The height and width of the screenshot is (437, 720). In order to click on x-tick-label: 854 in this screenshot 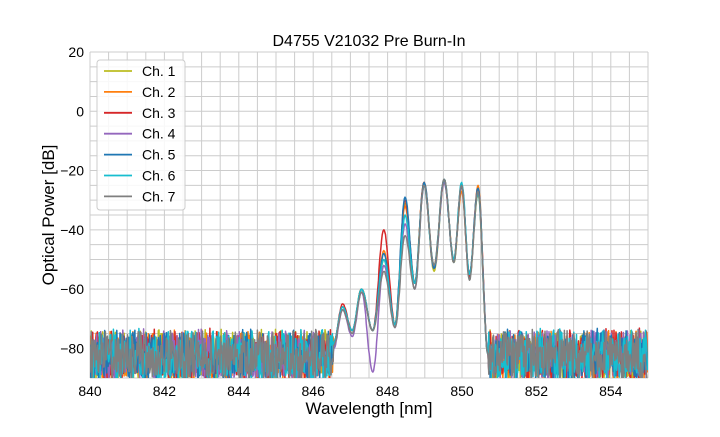, I will do `click(611, 391)`.